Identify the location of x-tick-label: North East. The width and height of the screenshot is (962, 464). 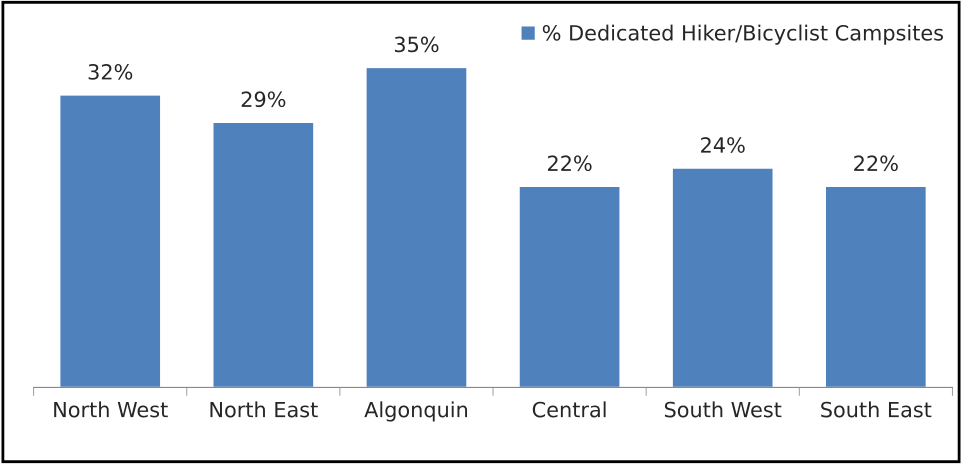
(264, 409).